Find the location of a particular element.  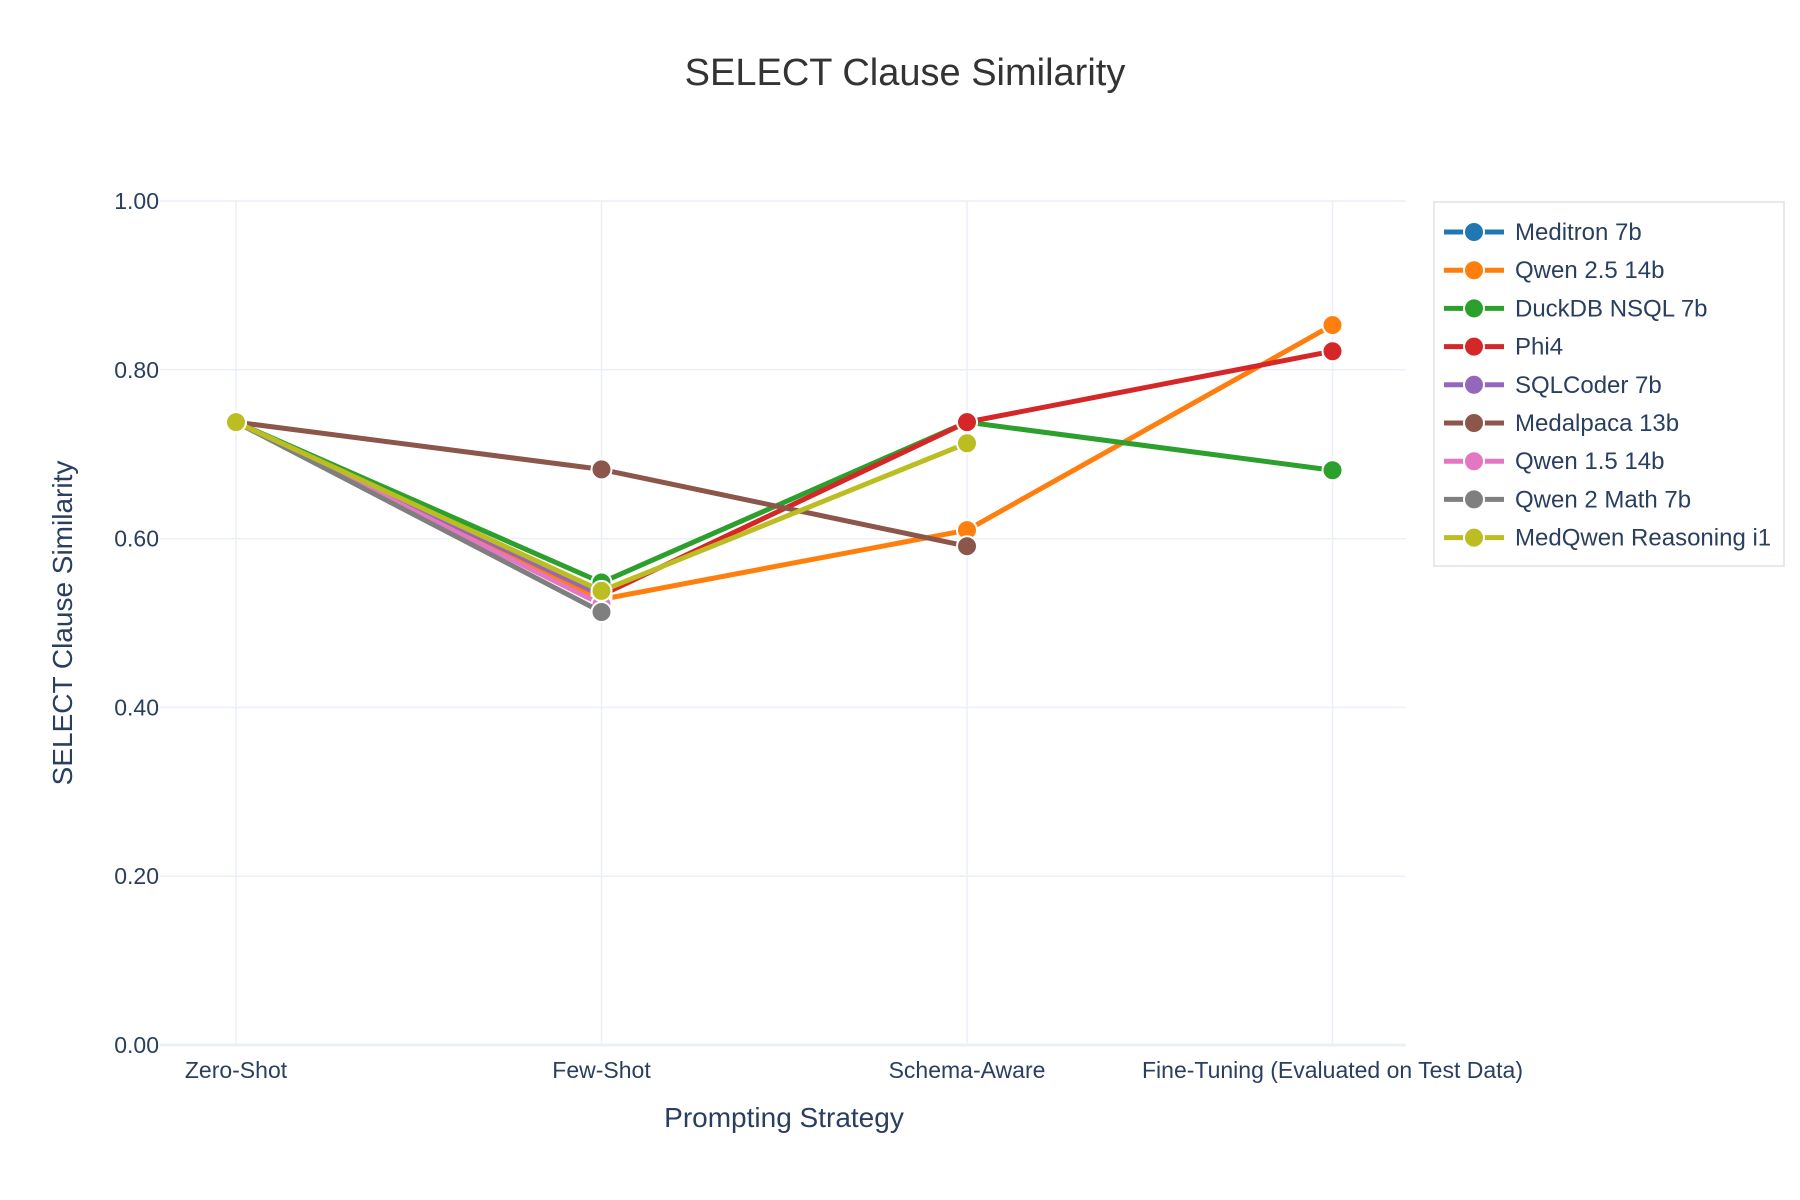

legend-item: Meditron 7b is located at coordinates (1543, 232).